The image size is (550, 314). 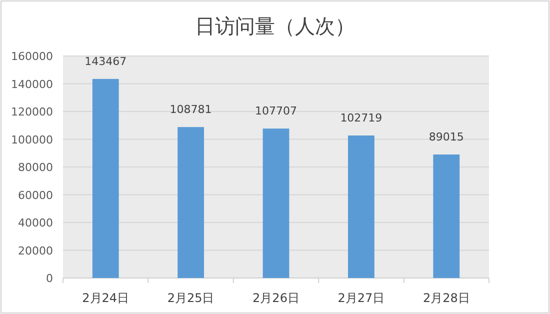 I want to click on y-tick-label: 120000, so click(x=32, y=112).